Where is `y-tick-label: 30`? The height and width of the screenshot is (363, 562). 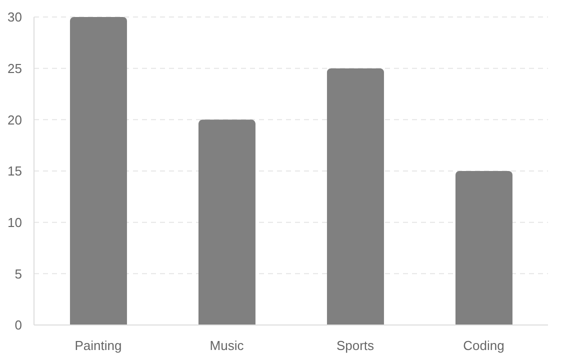
y-tick-label: 30 is located at coordinates (15, 17).